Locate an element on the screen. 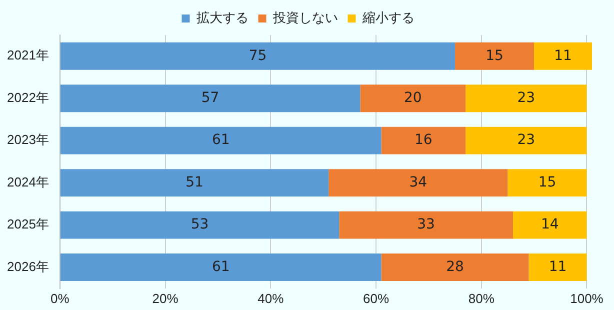 This screenshot has height=310, width=614. x-tick-label: 60% is located at coordinates (376, 298).